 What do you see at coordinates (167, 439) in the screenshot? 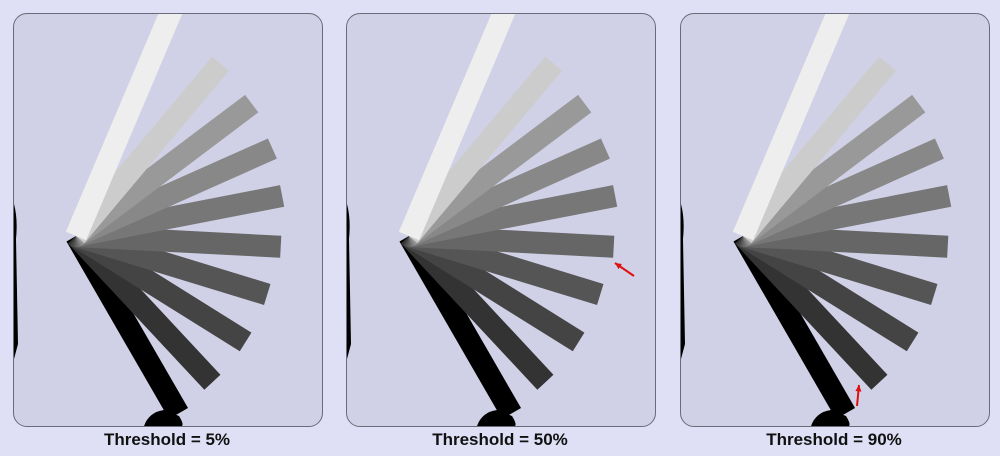
I see `panel-label: Threshold = 5%` at bounding box center [167, 439].